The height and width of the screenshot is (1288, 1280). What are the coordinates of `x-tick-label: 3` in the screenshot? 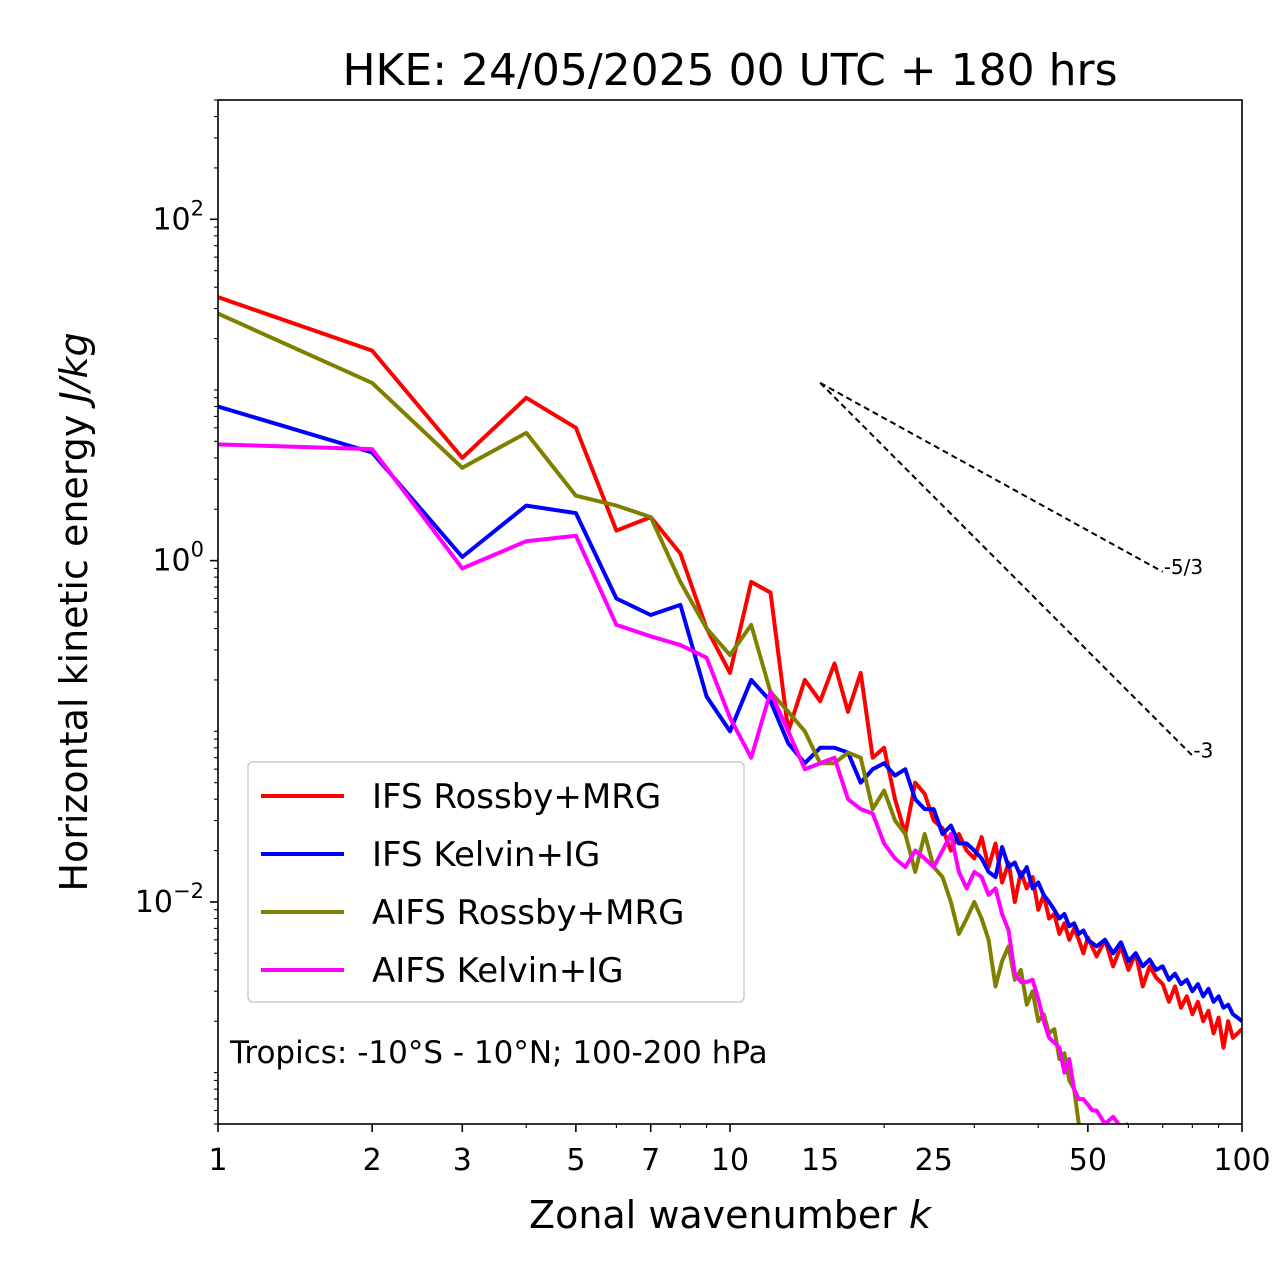 It's located at (462, 1160).